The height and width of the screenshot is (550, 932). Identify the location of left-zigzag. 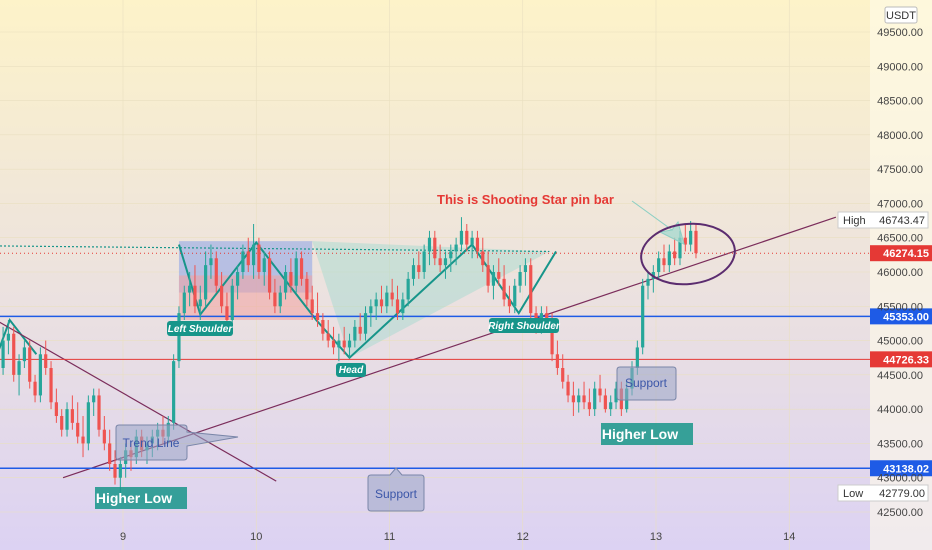
(19, 336).